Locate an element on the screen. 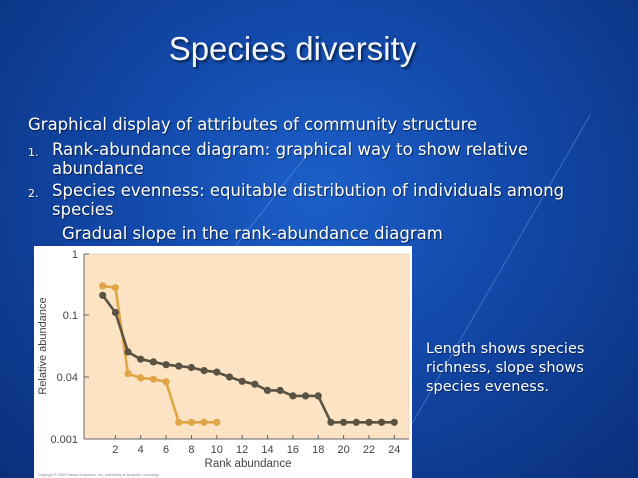 The width and height of the screenshot is (638, 478). y-tick-label: 0.001 is located at coordinates (64, 440).